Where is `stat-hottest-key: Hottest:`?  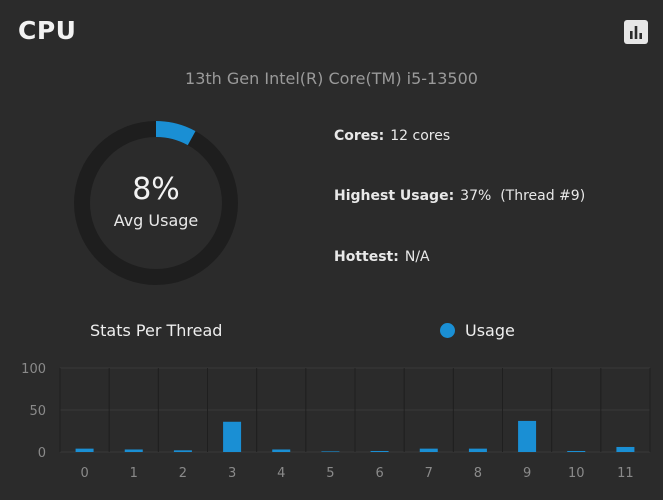
stat-hottest-key: Hottest: is located at coordinates (366, 257).